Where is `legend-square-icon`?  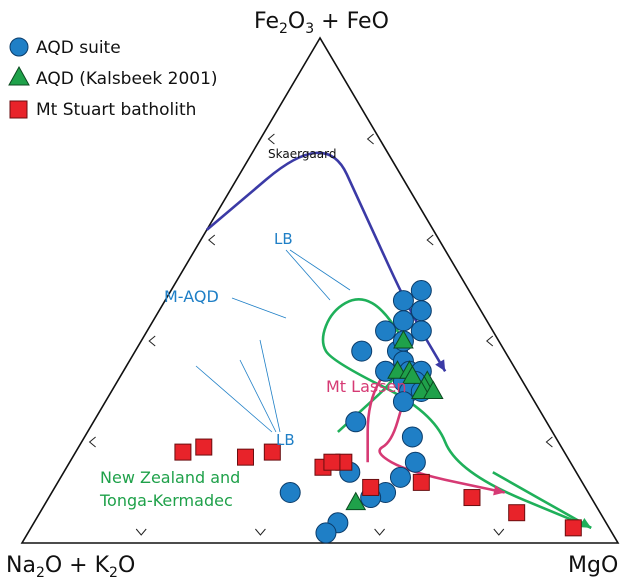
legend-square-icon is located at coordinates (18, 109).